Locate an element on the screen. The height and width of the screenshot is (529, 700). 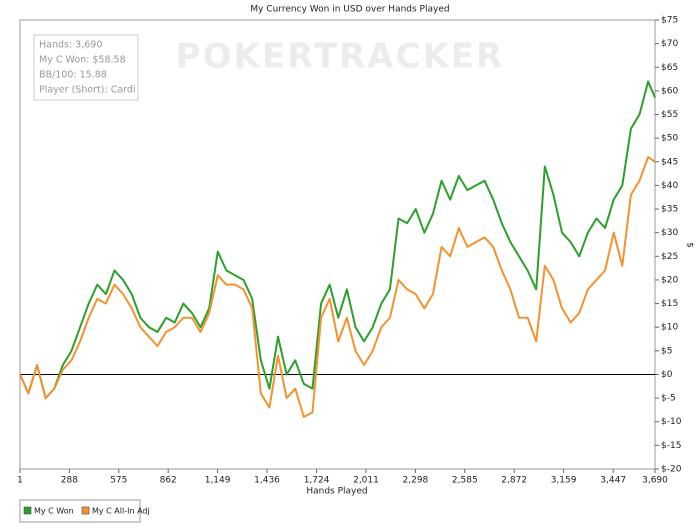
y-tick-label: $-10 is located at coordinates (671, 422).